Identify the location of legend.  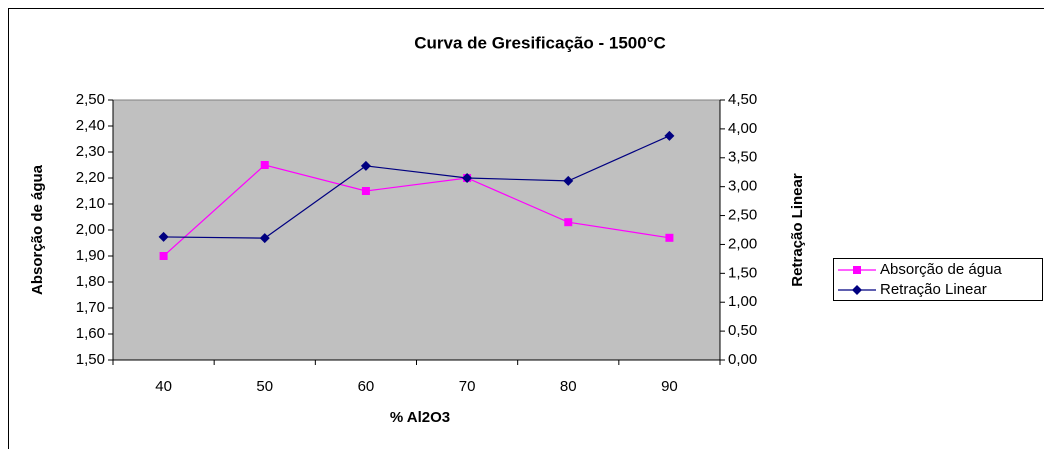
(938, 279).